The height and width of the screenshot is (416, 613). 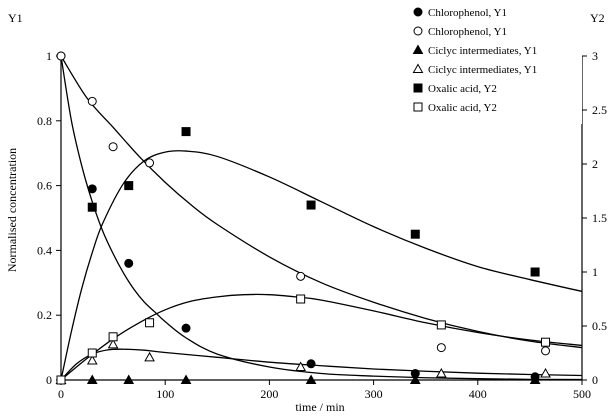 What do you see at coordinates (12, 210) in the screenshot?
I see `y-axis-label: Normalised concentration` at bounding box center [12, 210].